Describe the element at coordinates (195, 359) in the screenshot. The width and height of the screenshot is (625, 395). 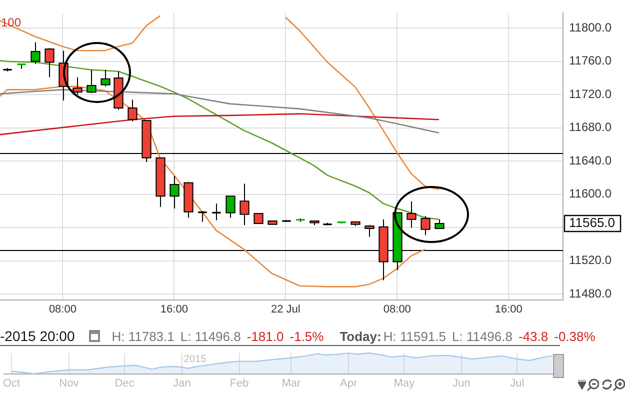
I see `annotation: 2015` at that location.